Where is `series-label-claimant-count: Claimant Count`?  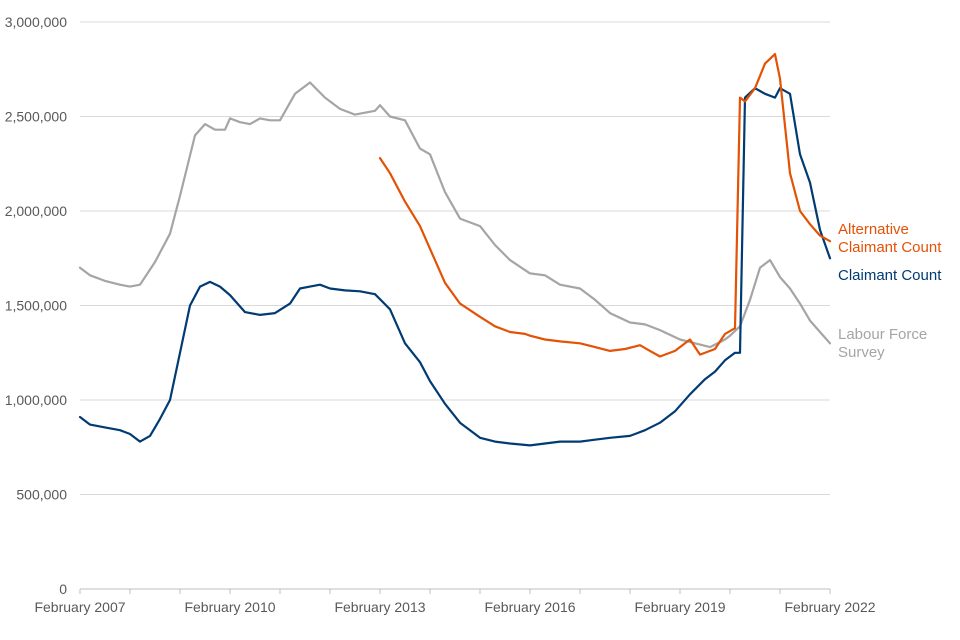 series-label-claimant-count: Claimant Count is located at coordinates (890, 275).